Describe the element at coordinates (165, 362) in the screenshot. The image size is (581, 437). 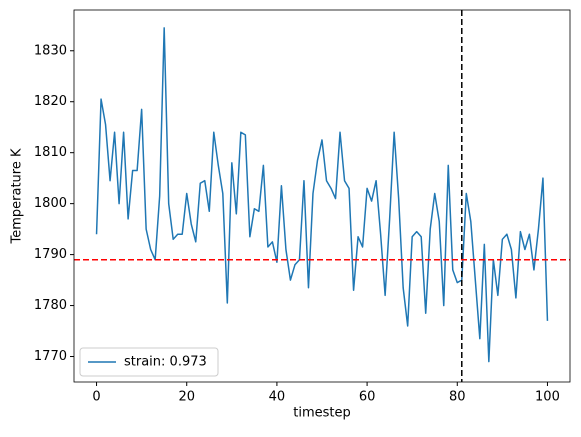
I see `legend-label: strain: 0.973` at that location.